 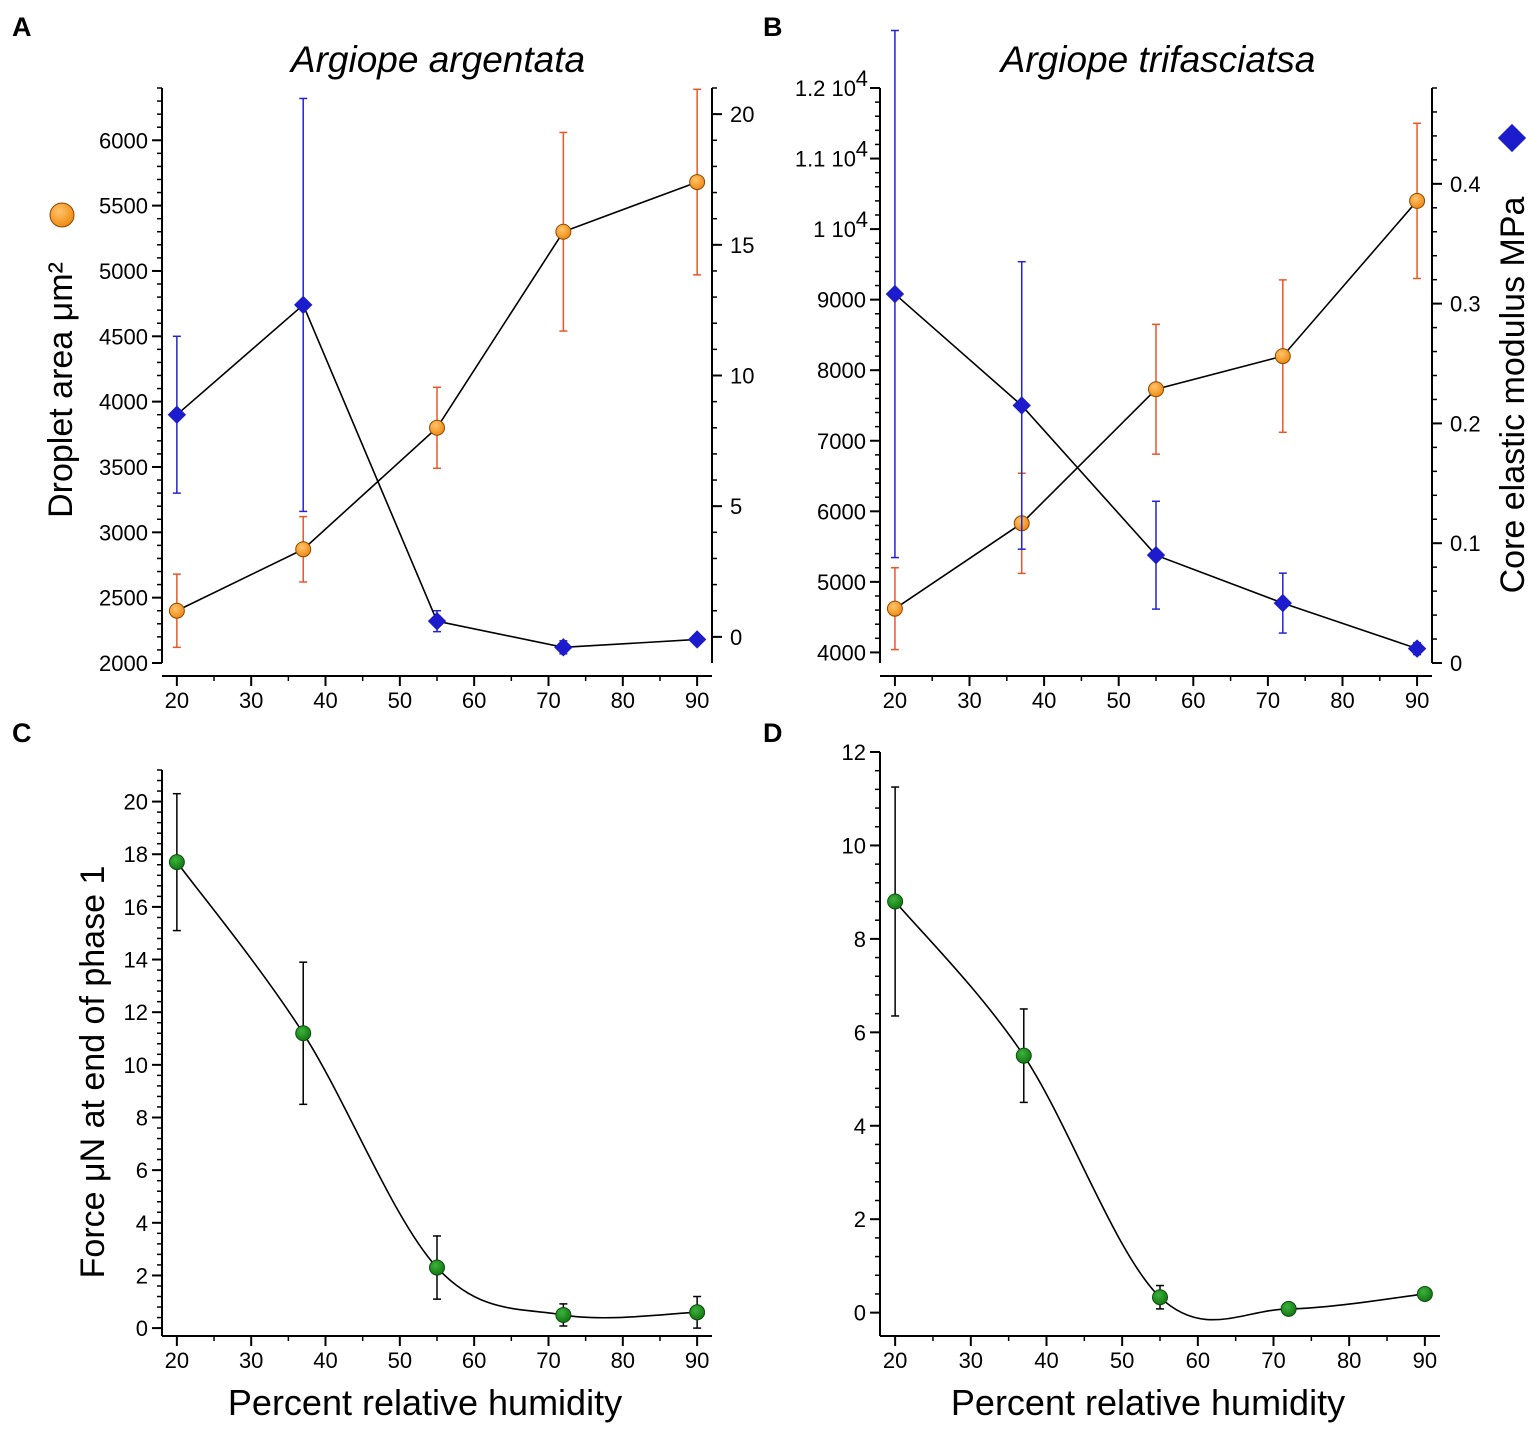 What do you see at coordinates (1193, 700) in the screenshot?
I see `panel-b-x-tick-label: 60` at bounding box center [1193, 700].